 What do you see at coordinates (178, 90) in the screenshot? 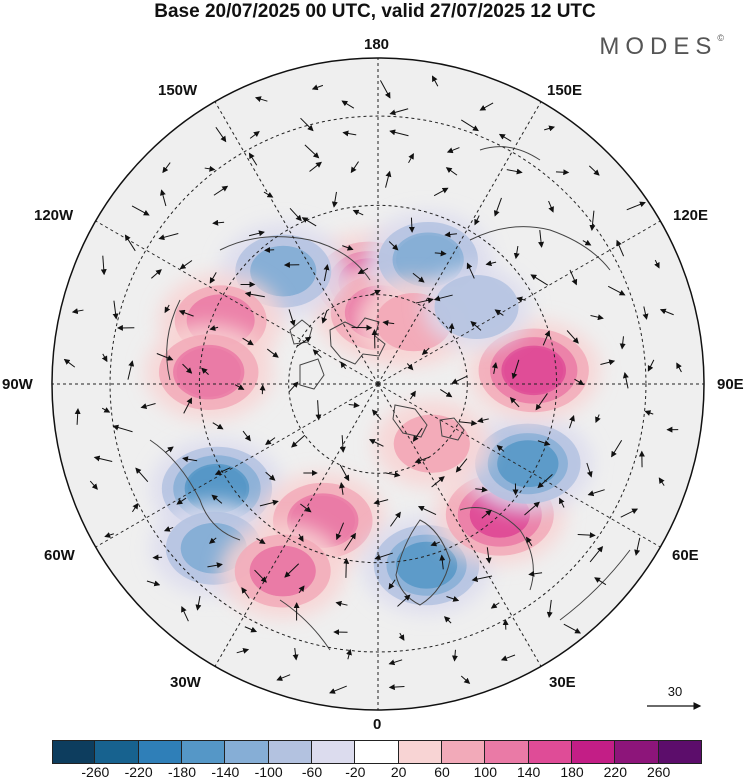
I see `lon-label-150w: 150W` at bounding box center [178, 90].